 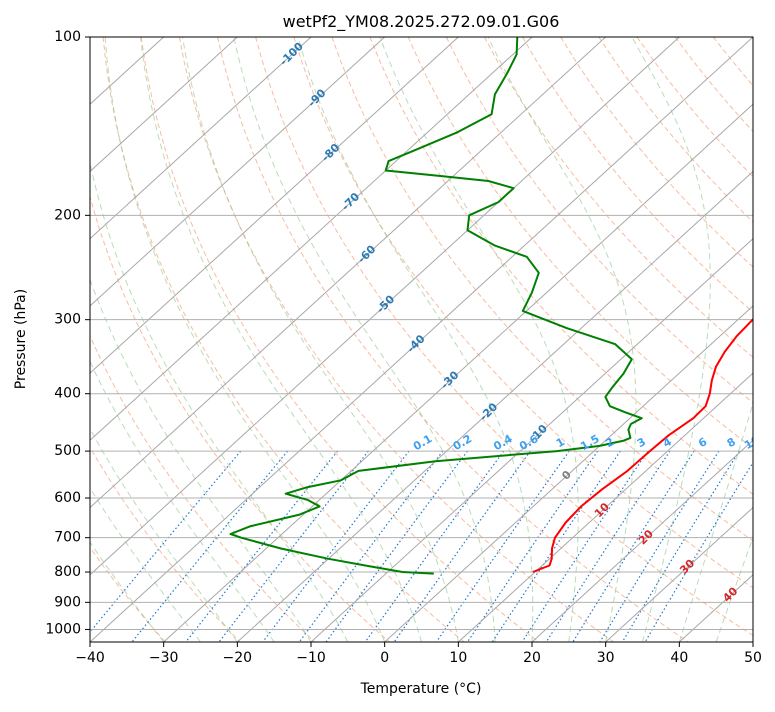 What do you see at coordinates (90, 658) in the screenshot?
I see `x-tick-label: −40` at bounding box center [90, 658].